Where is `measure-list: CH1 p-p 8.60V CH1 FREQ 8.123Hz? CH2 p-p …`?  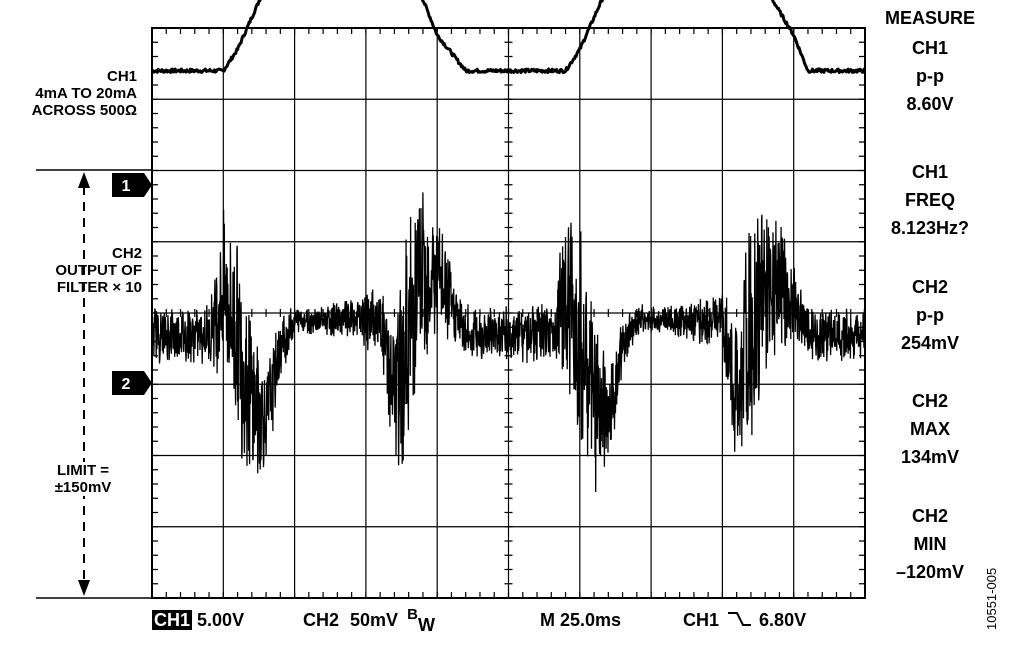 measure-list: CH1 p-p 8.60V CH1 FREQ 8.123Hz? CH2 p-p … is located at coordinates (930, 310).